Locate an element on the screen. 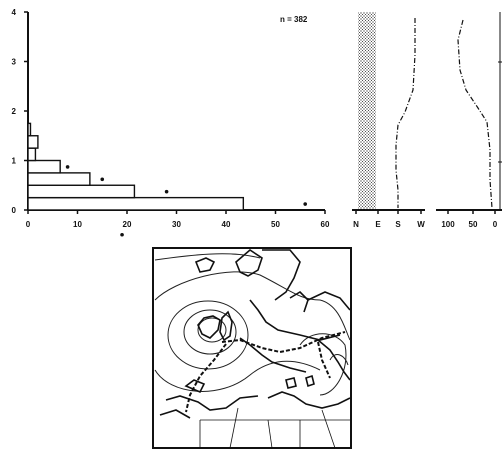  sample-size-annotation: n = 382 is located at coordinates (294, 19).